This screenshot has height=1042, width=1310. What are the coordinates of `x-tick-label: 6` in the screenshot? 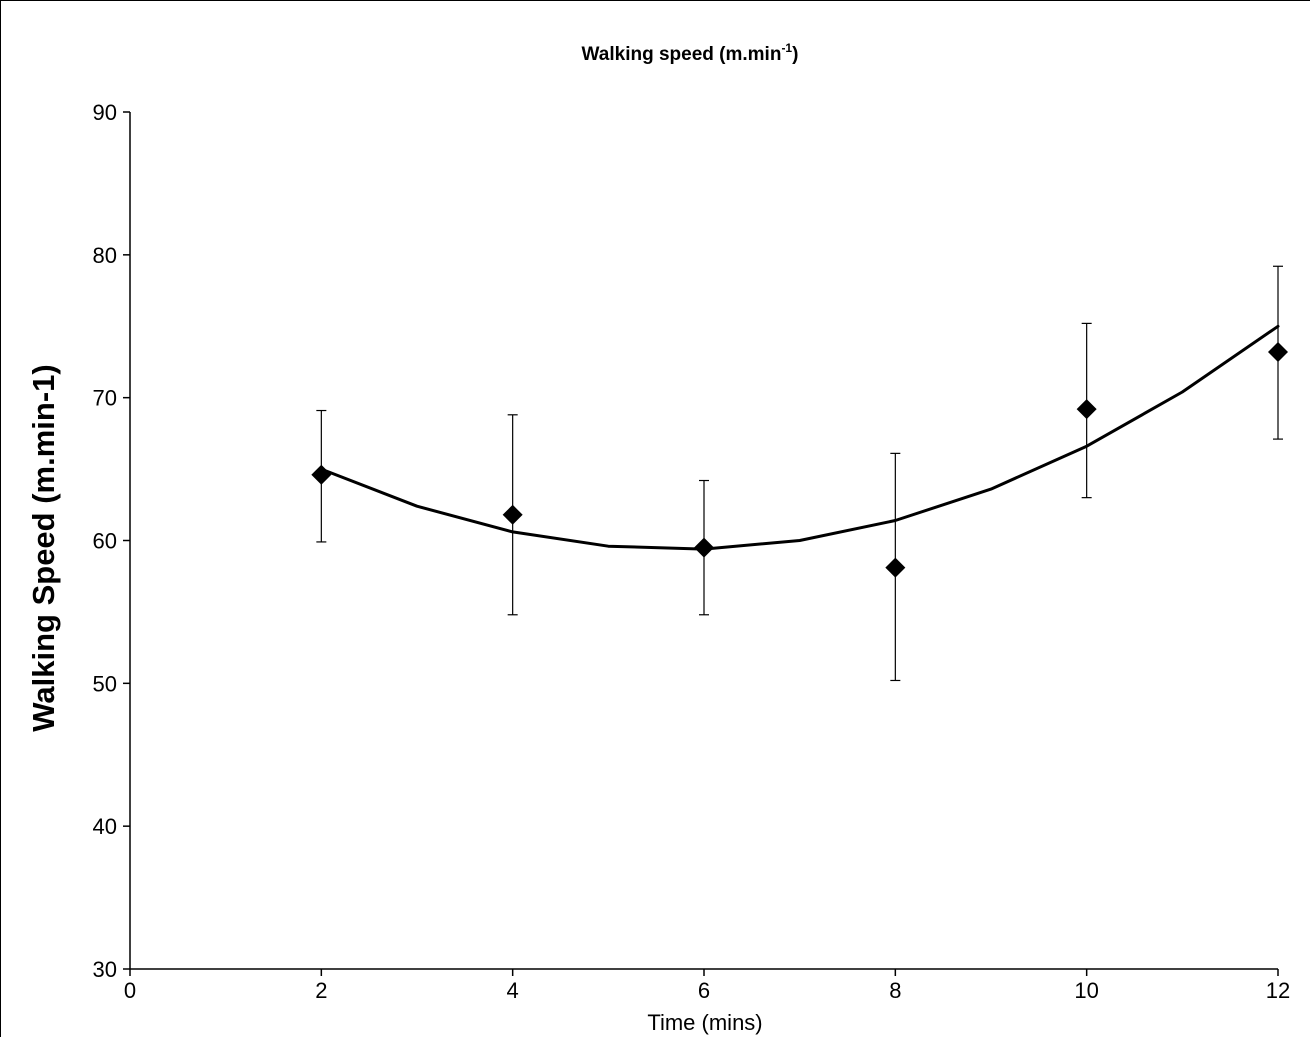 It's located at (704, 990).